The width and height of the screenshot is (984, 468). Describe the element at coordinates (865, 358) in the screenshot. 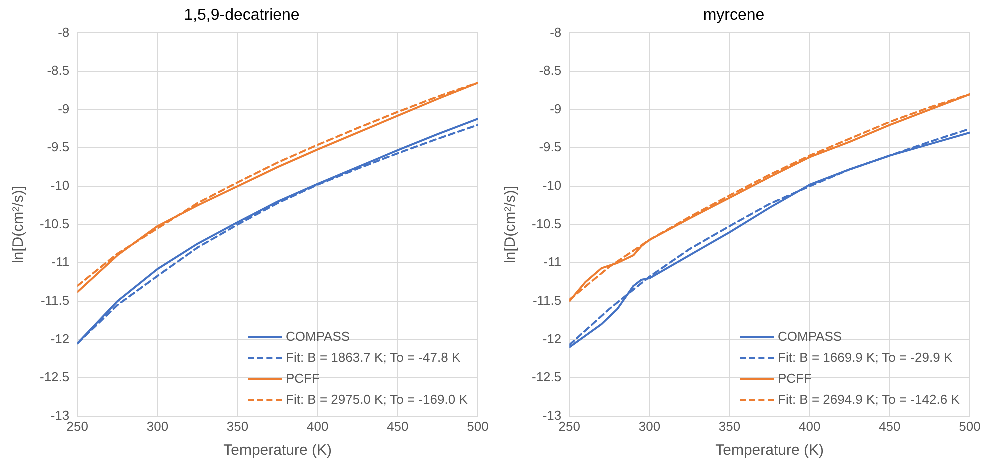

I see `legend-label: Fit: B = 1669.9 K; To = -29.9 K` at that location.